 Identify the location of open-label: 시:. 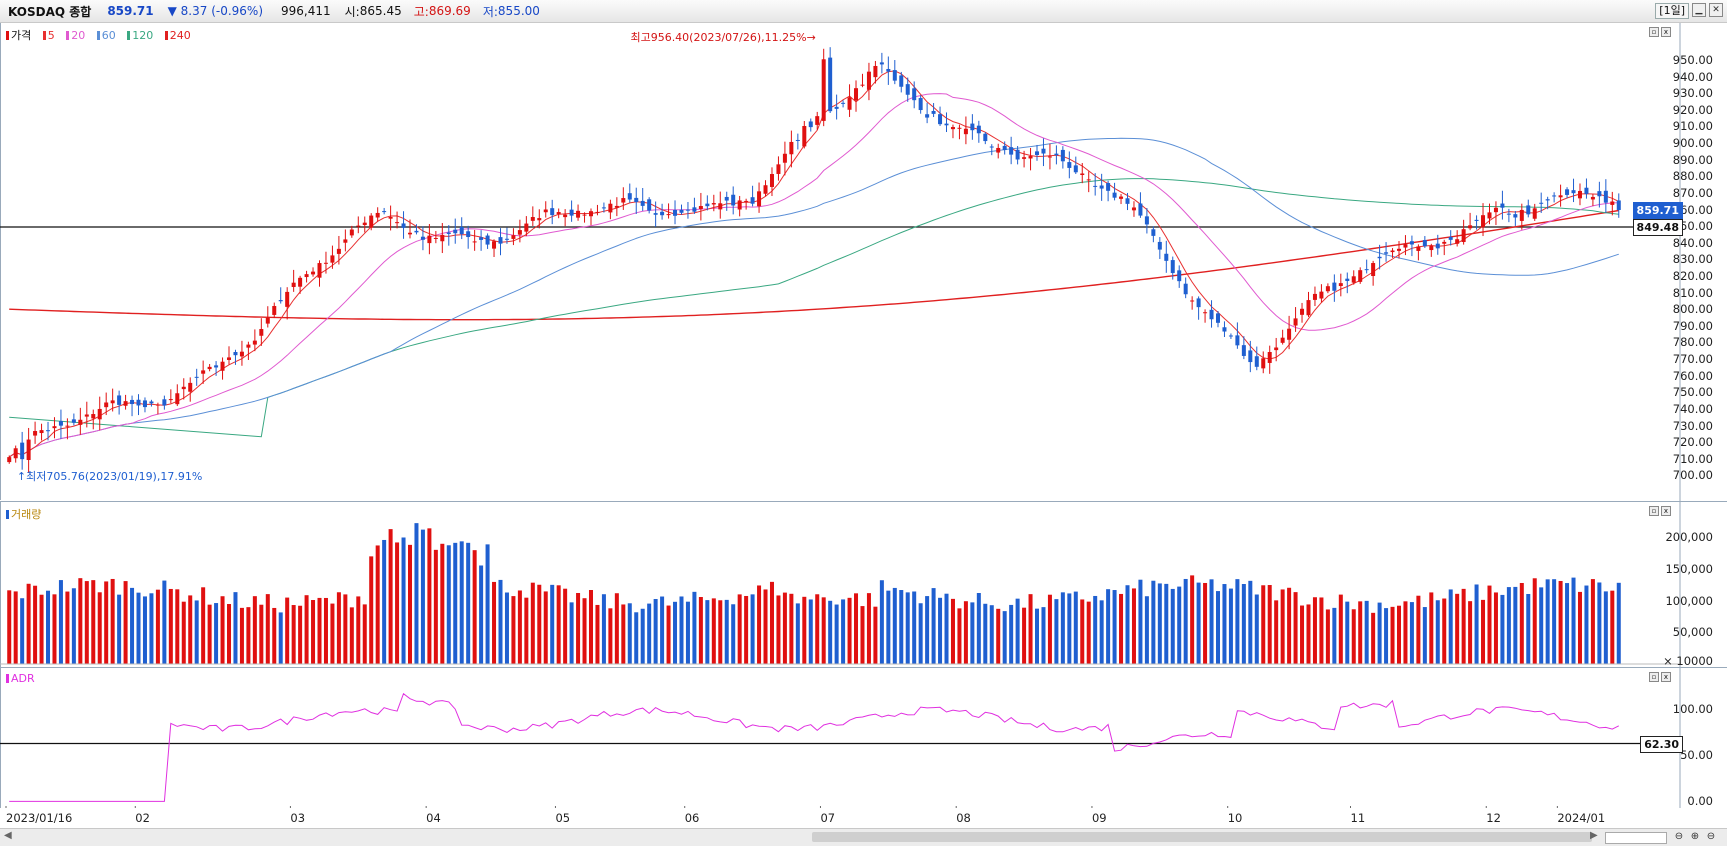
(352, 11).